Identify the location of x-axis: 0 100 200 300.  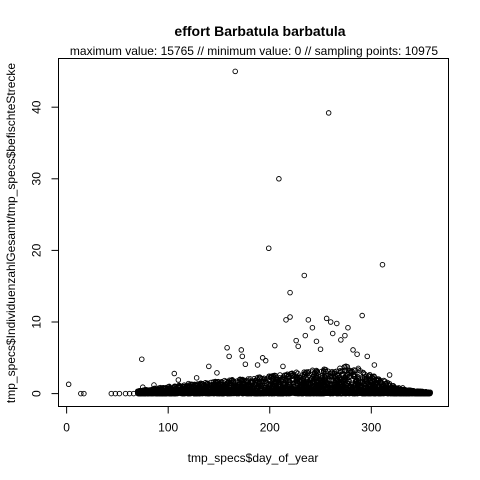
(222, 420).